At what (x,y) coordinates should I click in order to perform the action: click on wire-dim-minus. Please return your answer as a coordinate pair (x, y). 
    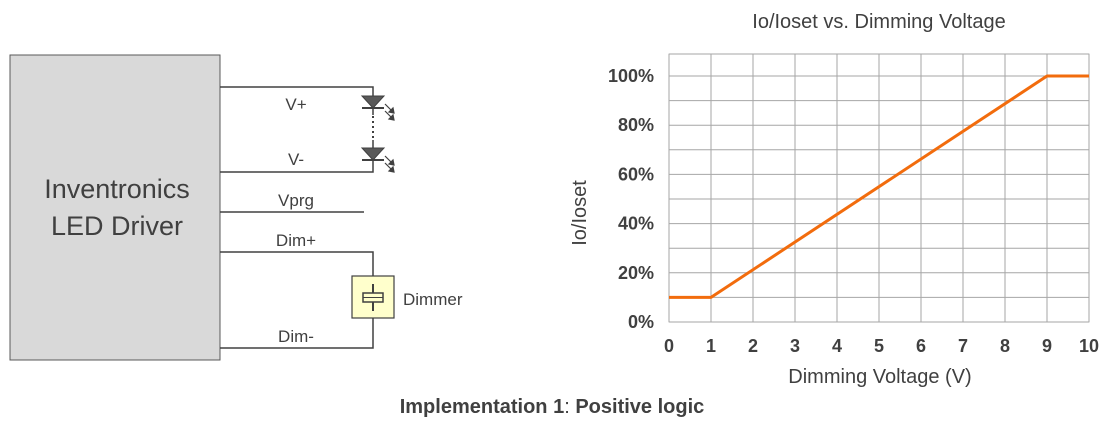
    Looking at the image, I should click on (297, 333).